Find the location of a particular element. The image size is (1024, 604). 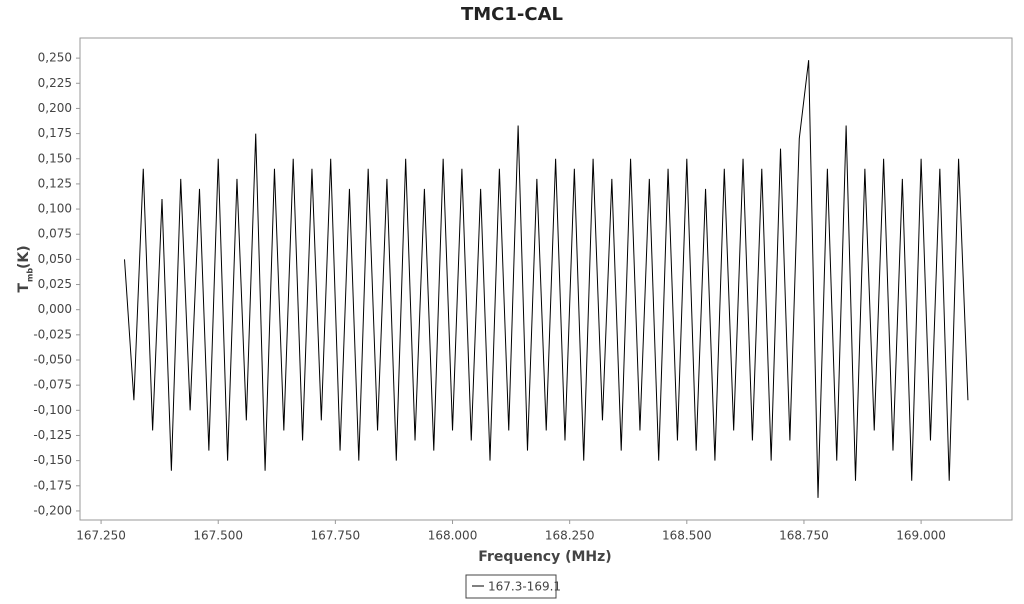

y-tick-label: 0,200 is located at coordinates (55, 108).